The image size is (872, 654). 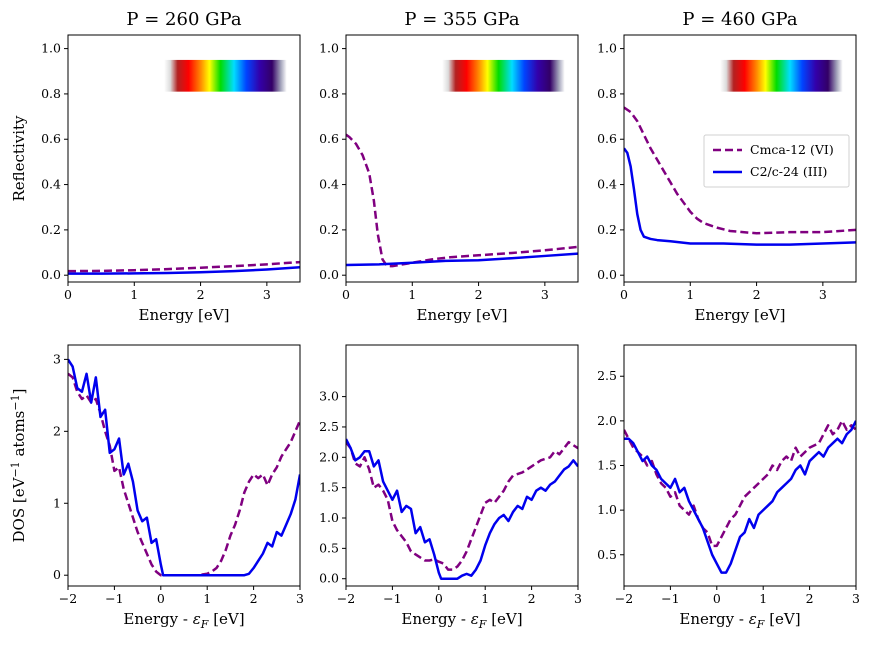 I want to click on y-axis-label: Reflectivity, so click(x=19, y=158).